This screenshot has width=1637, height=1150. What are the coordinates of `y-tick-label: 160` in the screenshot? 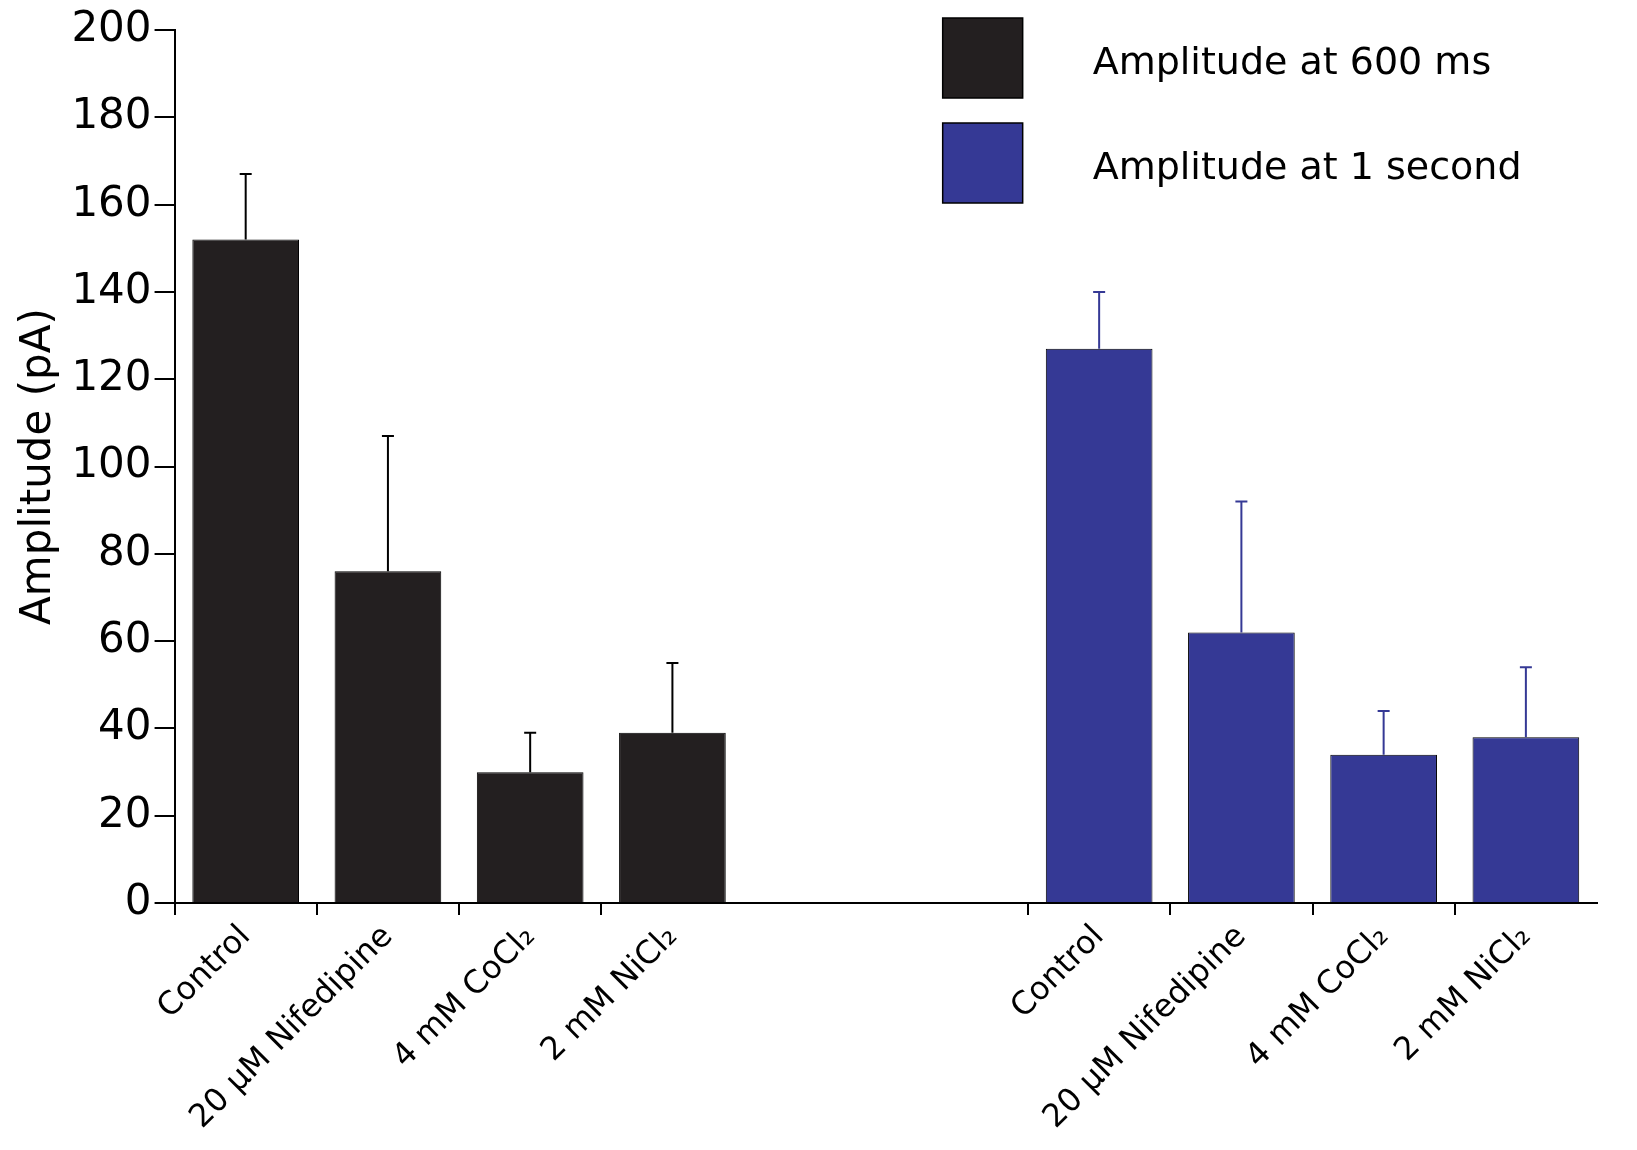 It's located at (111, 201).